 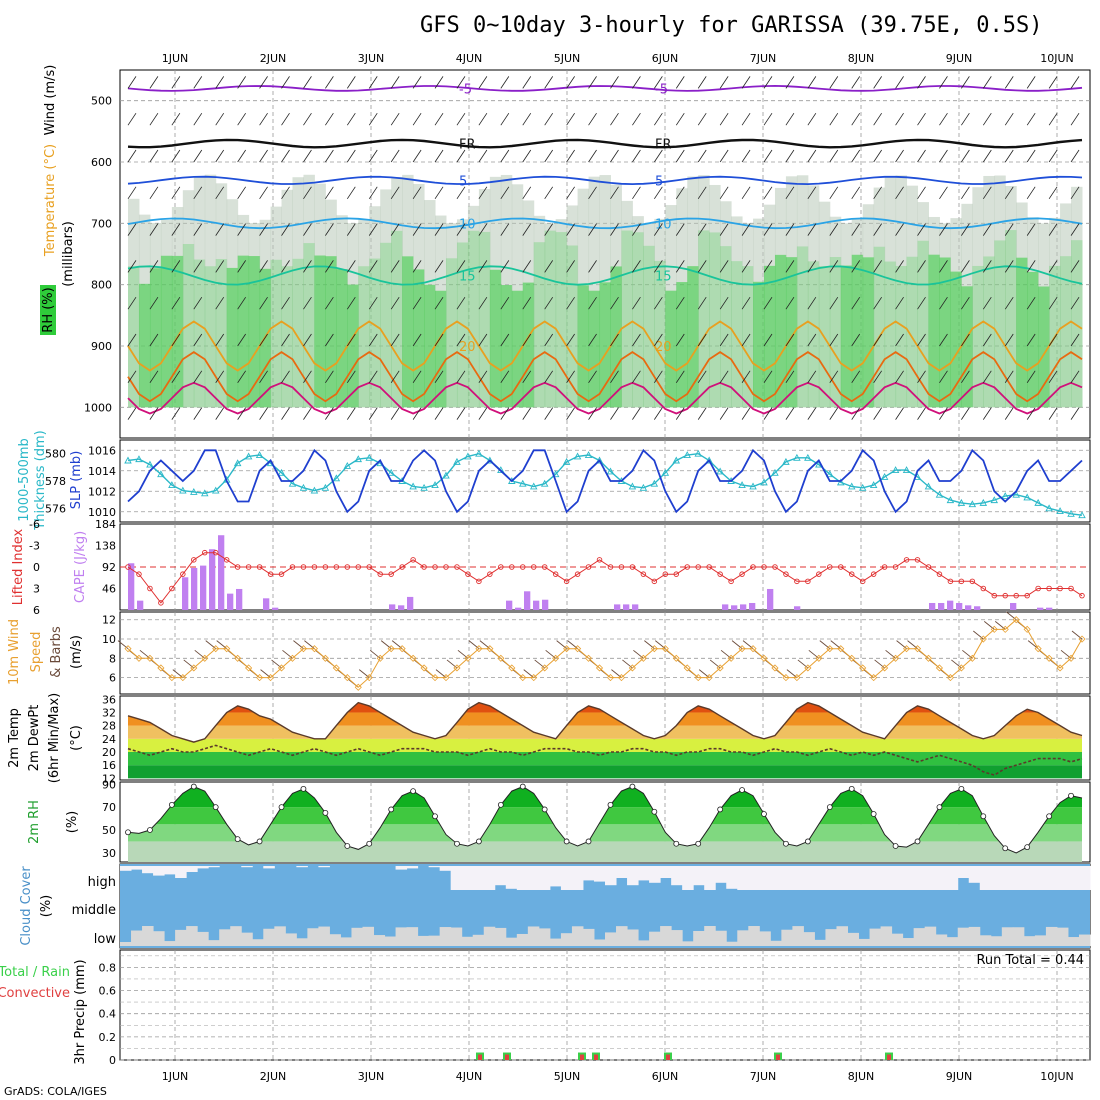 I want to click on upper-air-label-temp: Temperature (°C), so click(x=50, y=200).